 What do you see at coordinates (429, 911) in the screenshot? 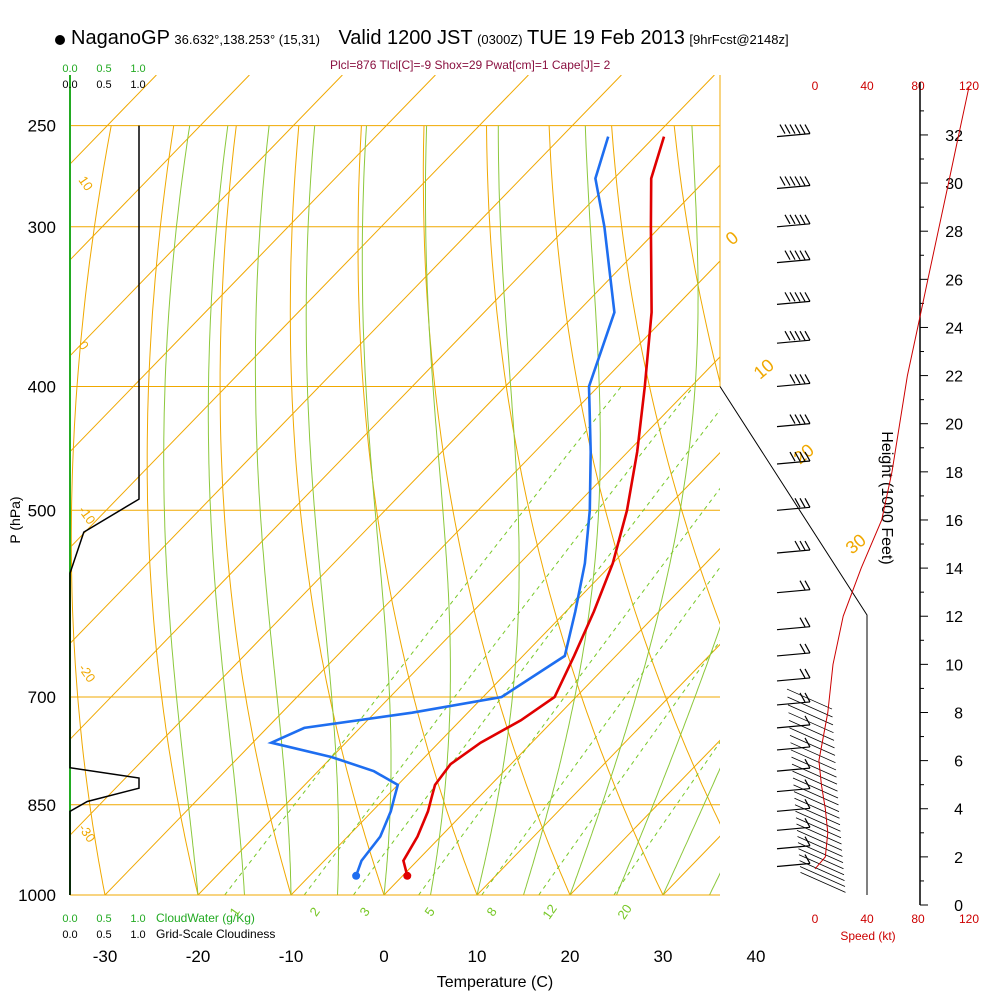
I see `mixing-ratio-label: 5` at bounding box center [429, 911].